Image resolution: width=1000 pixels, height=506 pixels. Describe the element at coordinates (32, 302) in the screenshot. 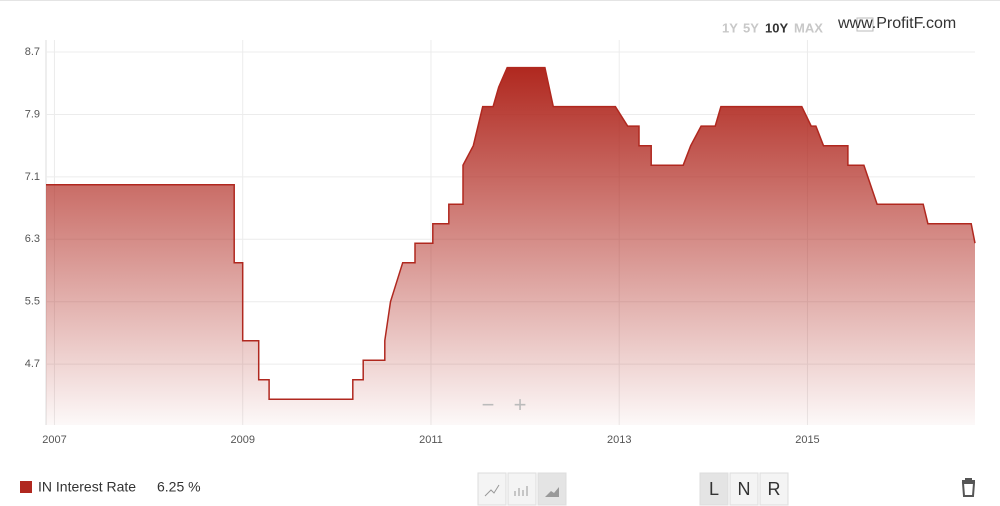

I see `y-tick-label: 5.5` at that location.